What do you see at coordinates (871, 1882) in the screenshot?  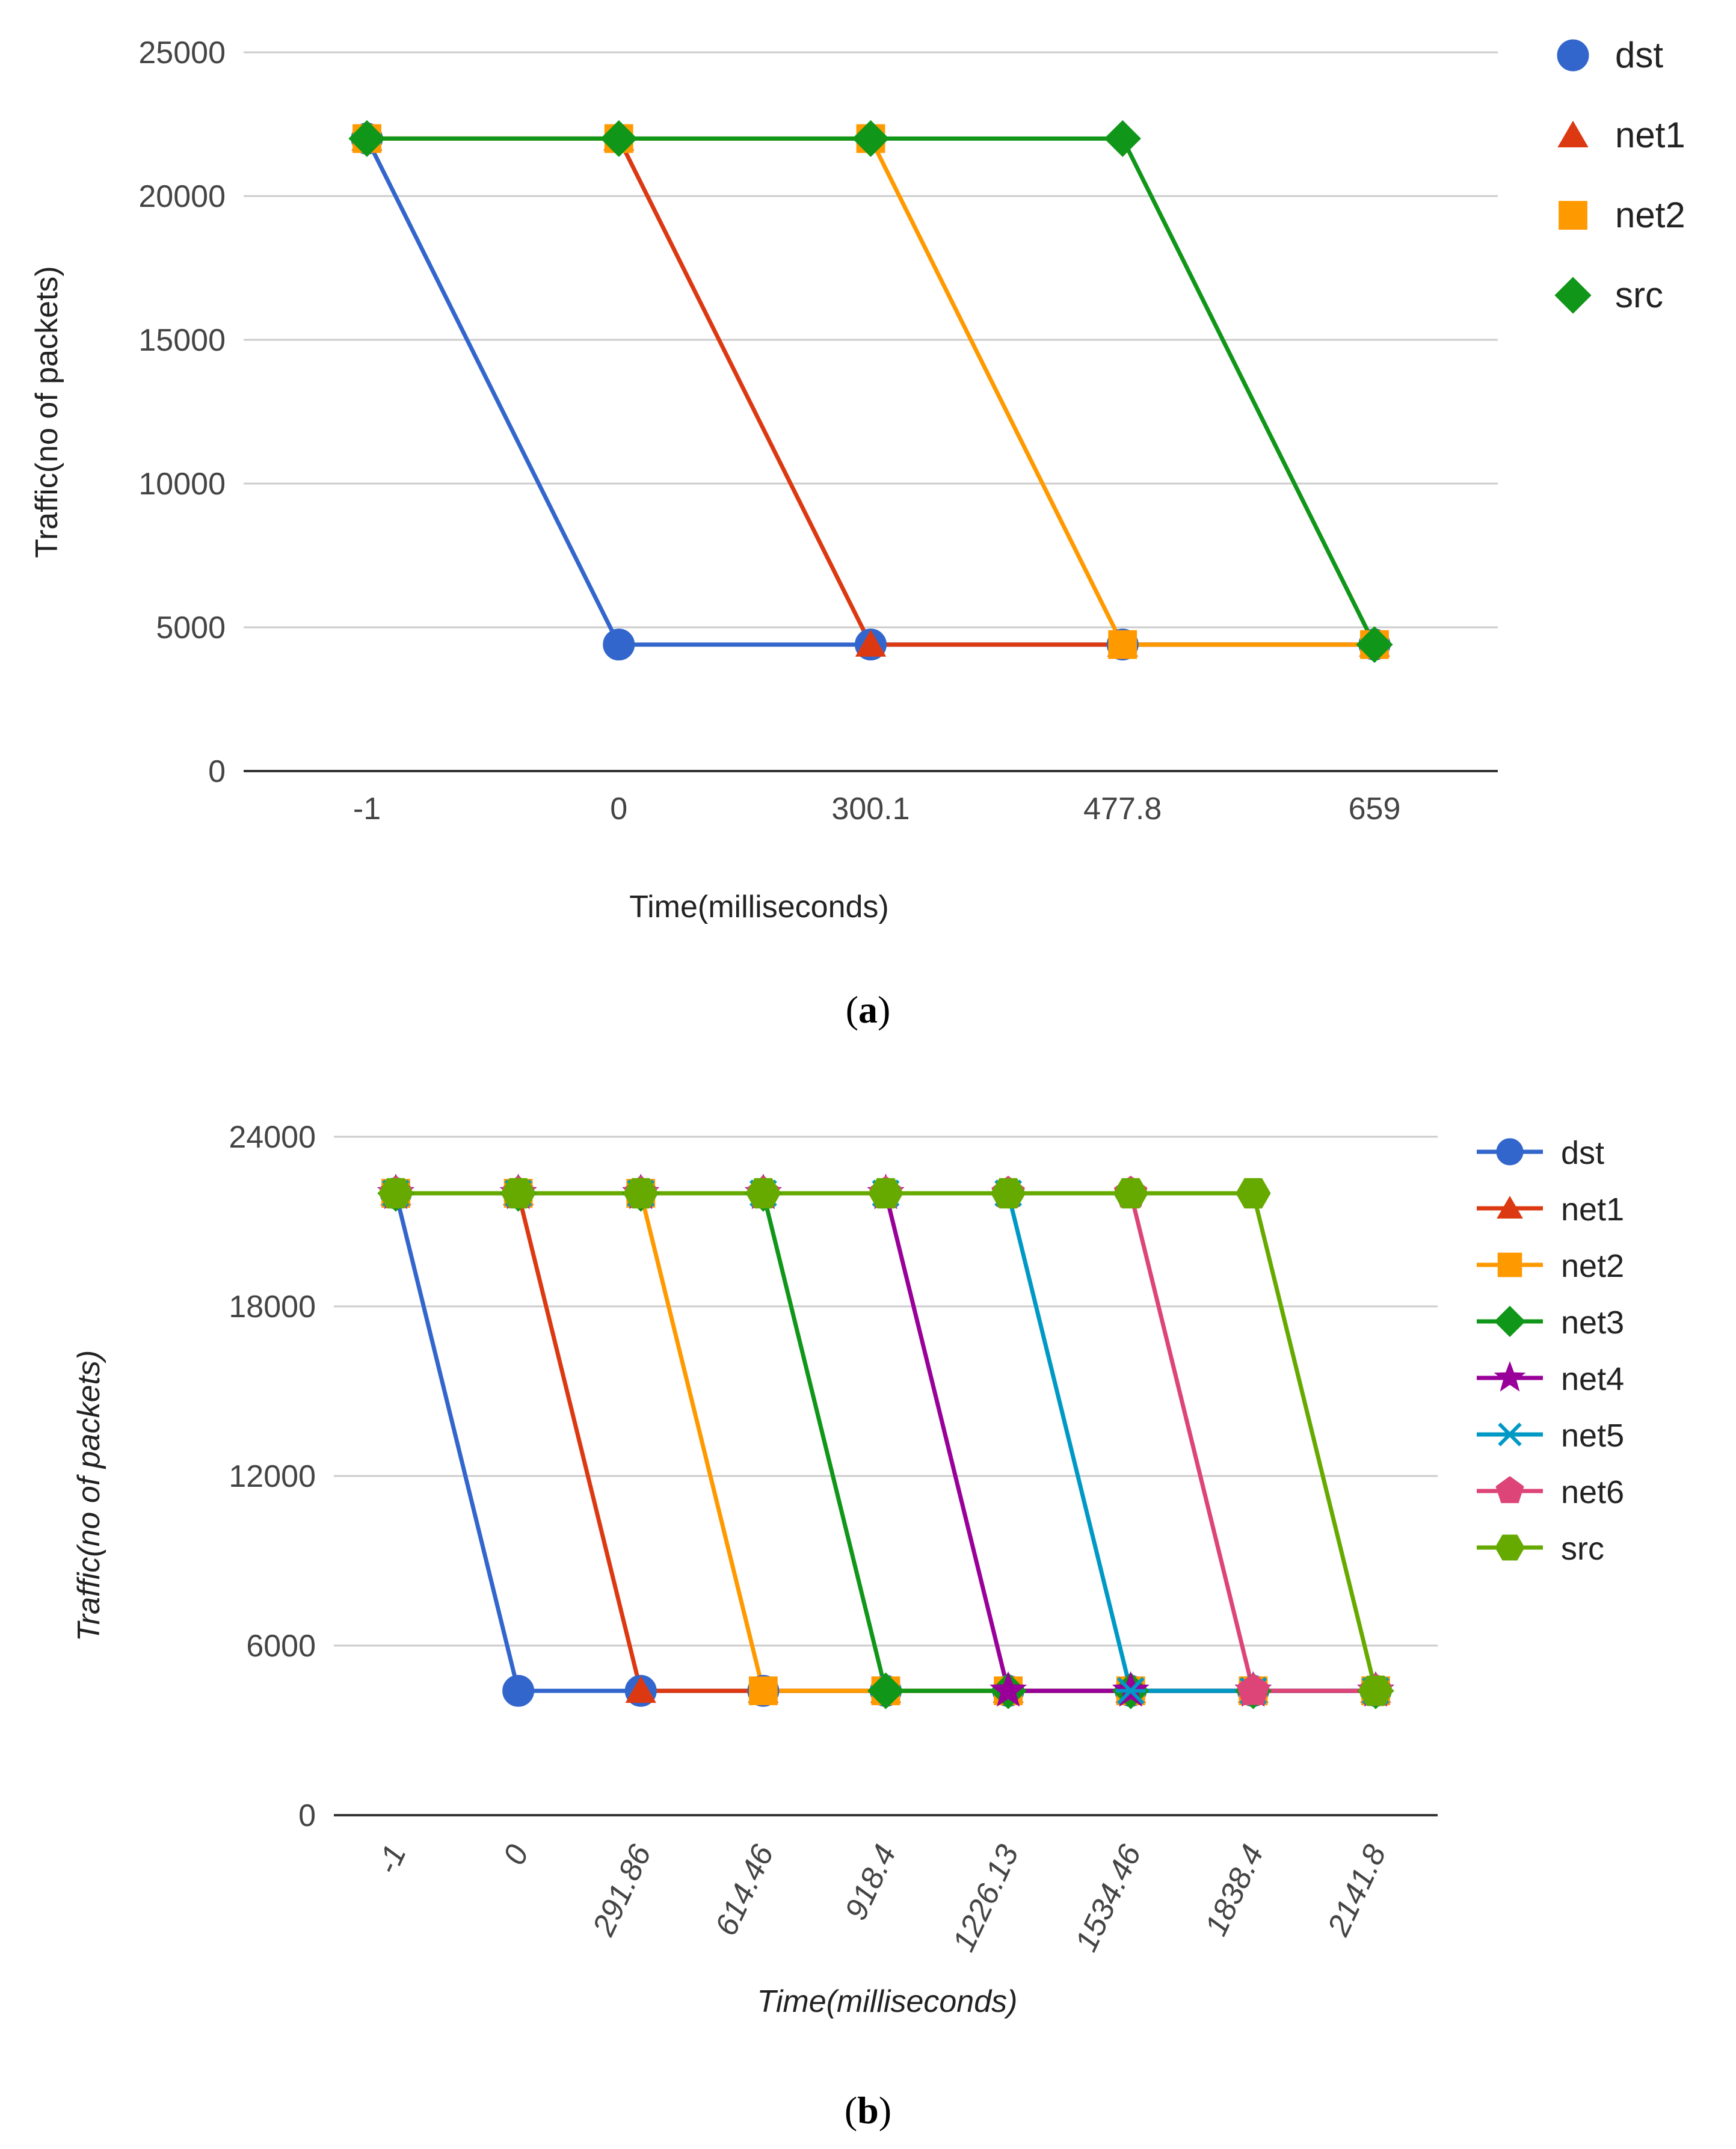 I see `x-tick-label: 918.4` at bounding box center [871, 1882].